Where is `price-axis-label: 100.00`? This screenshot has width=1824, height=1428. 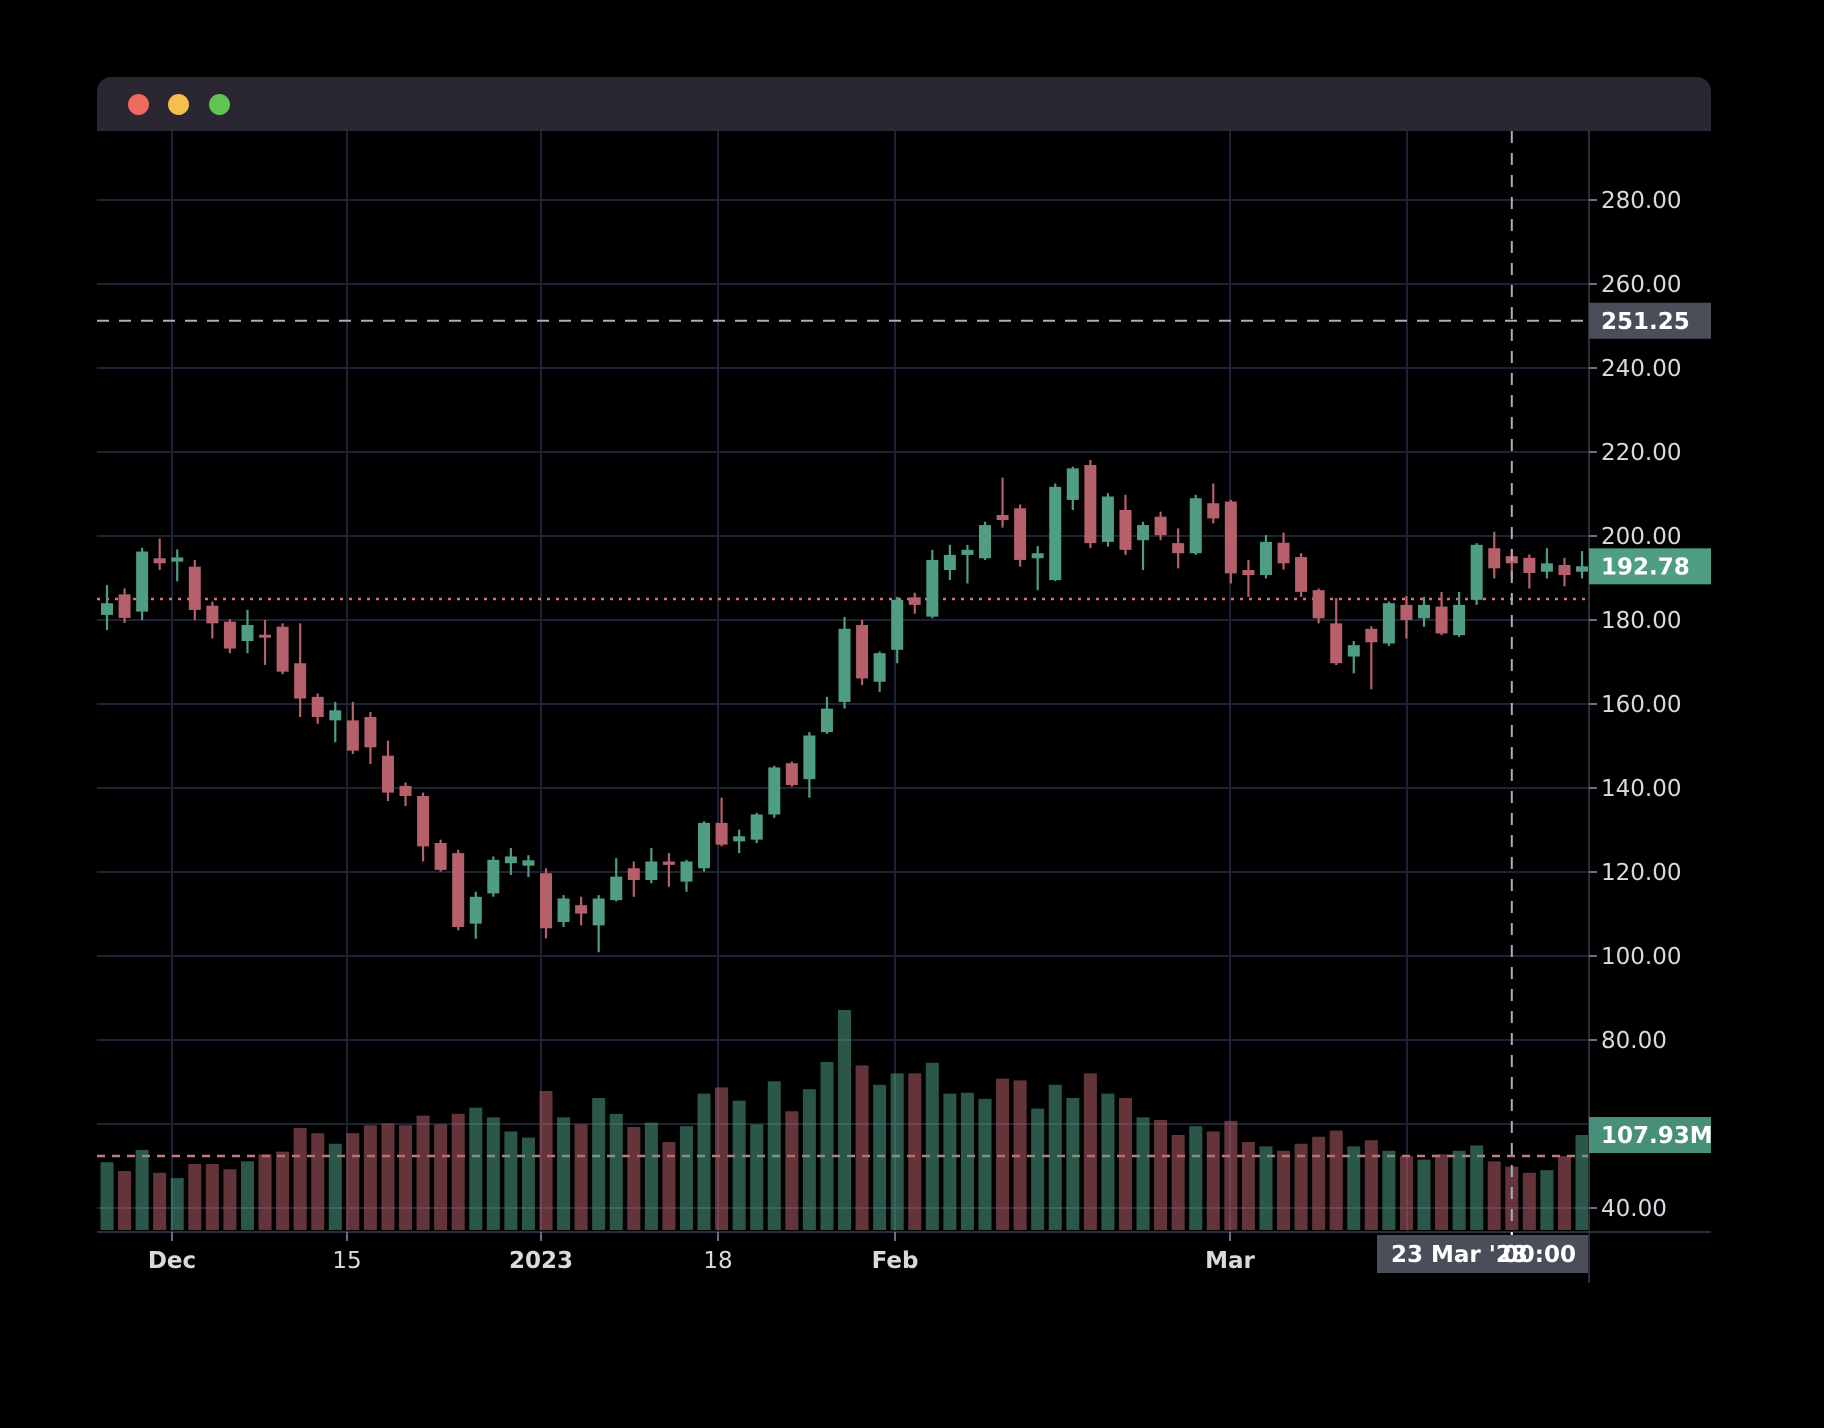
price-axis-label: 100.00 is located at coordinates (1641, 957).